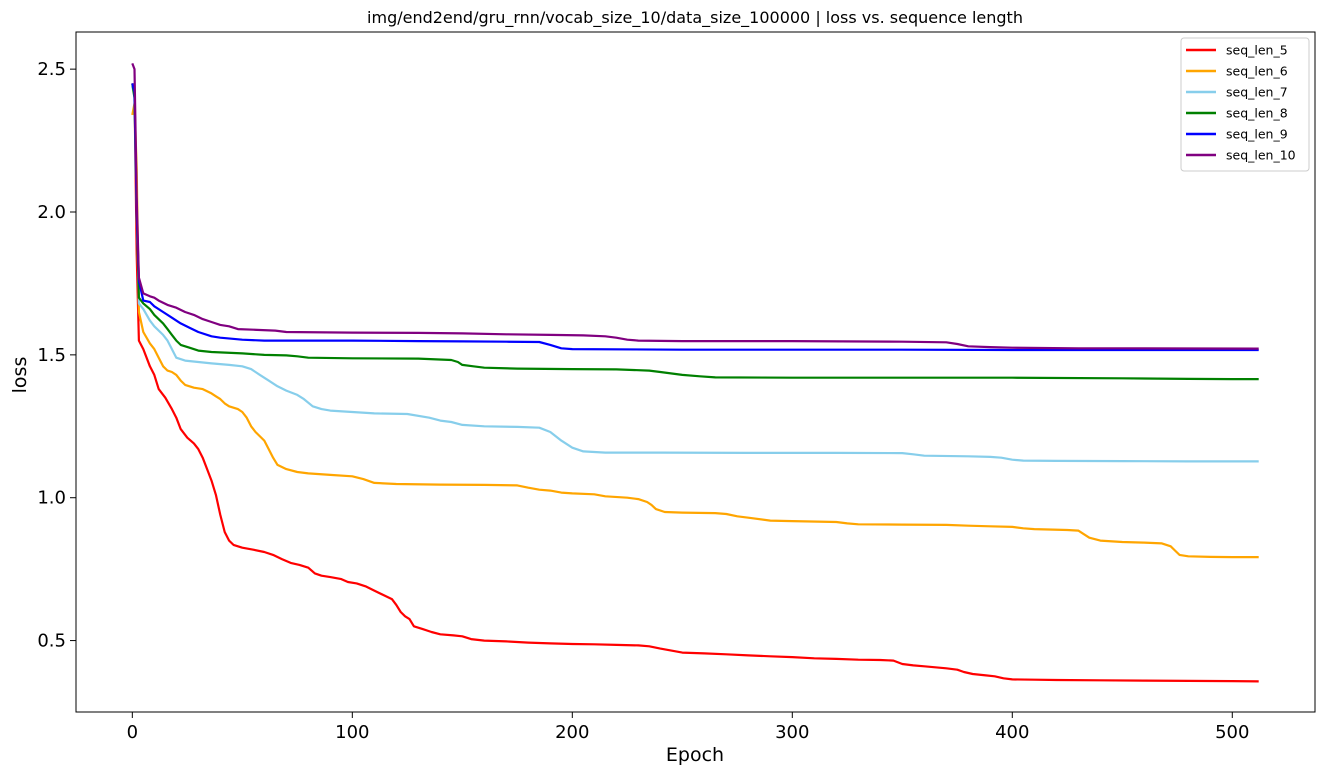 Image resolution: width=1325 pixels, height=775 pixels. What do you see at coordinates (1257, 50) in the screenshot?
I see `legend-label: seq_len_5` at bounding box center [1257, 50].